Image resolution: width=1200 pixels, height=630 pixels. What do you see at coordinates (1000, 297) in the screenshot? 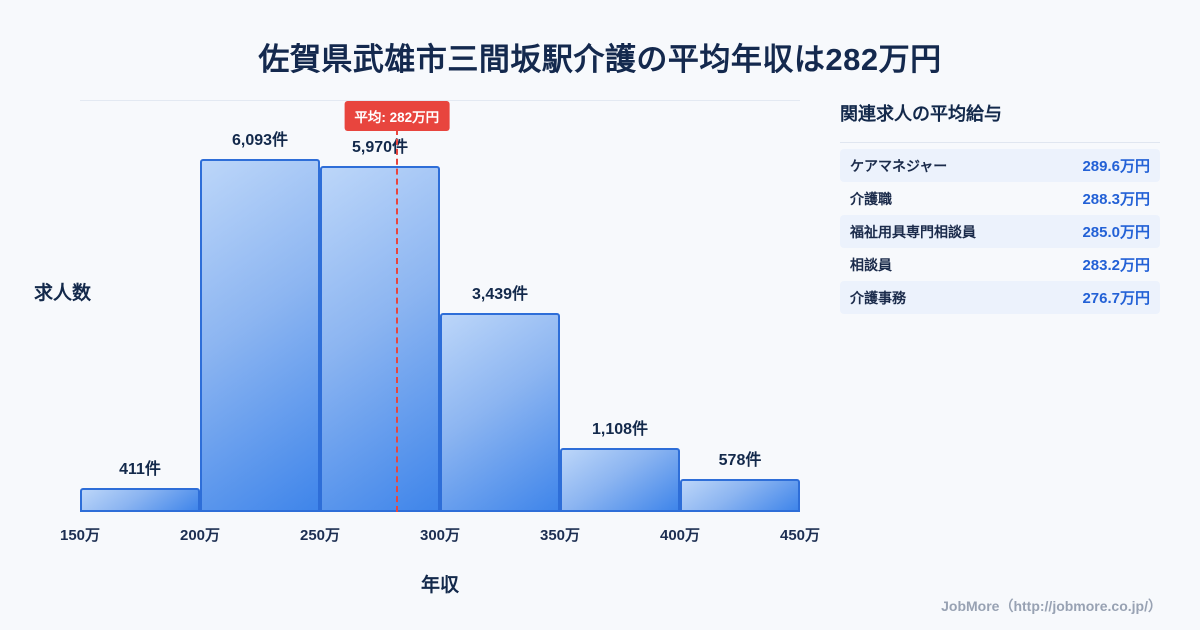
I see `related-job-row: 介護事務 276.7万円` at bounding box center [1000, 297].